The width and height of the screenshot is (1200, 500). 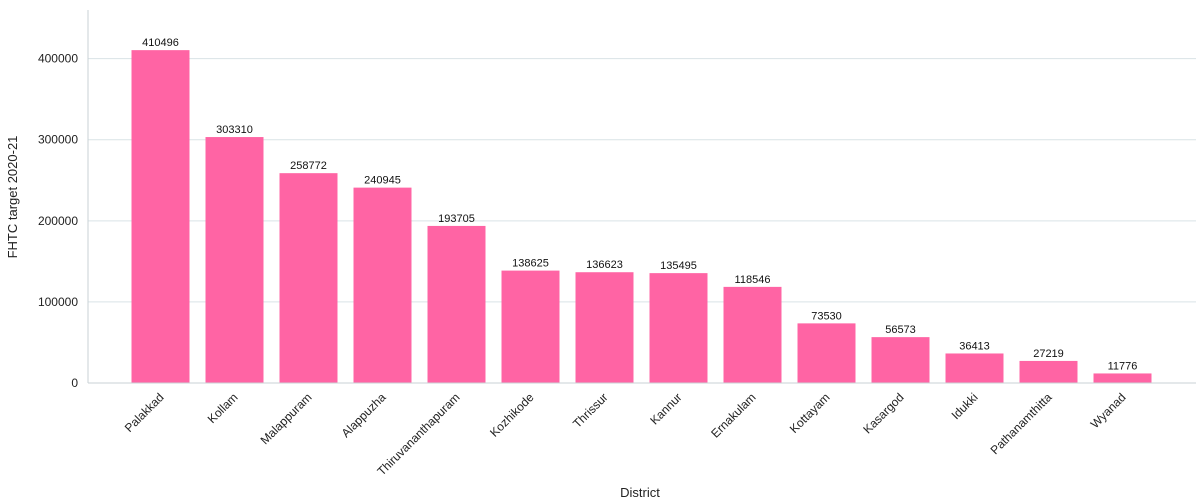 What do you see at coordinates (286, 418) in the screenshot?
I see `x-tick-label: Malappuram` at bounding box center [286, 418].